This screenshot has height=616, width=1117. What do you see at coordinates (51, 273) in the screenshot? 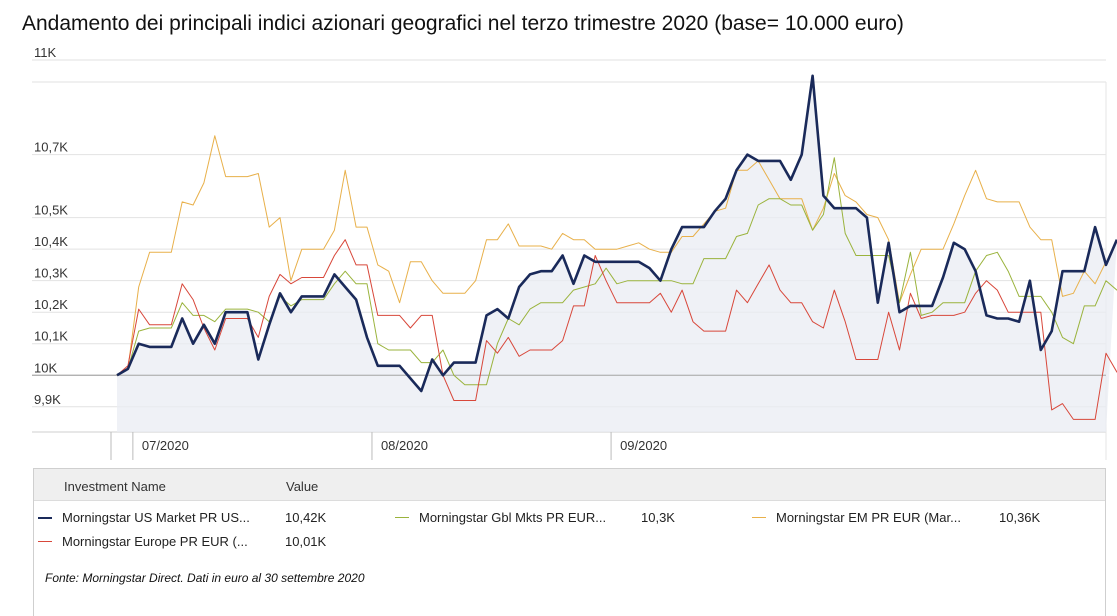
I see `y-tick-label: 10,3K` at bounding box center [51, 273].